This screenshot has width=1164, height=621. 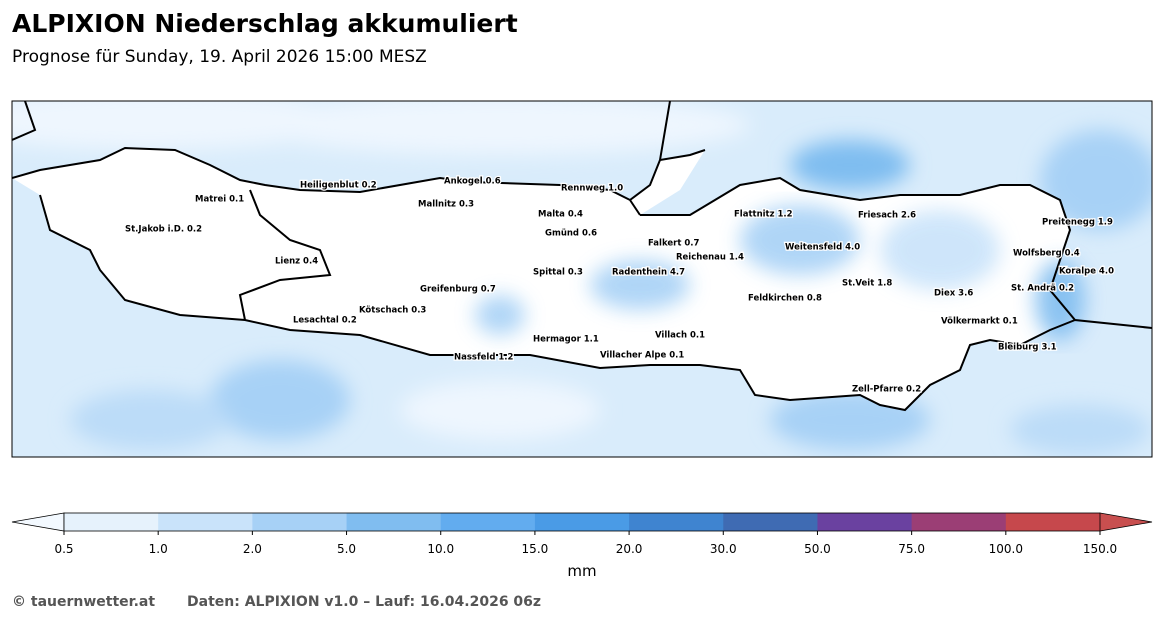 What do you see at coordinates (252, 549) in the screenshot?
I see `colorbar-tick-label: 2.0` at bounding box center [252, 549].